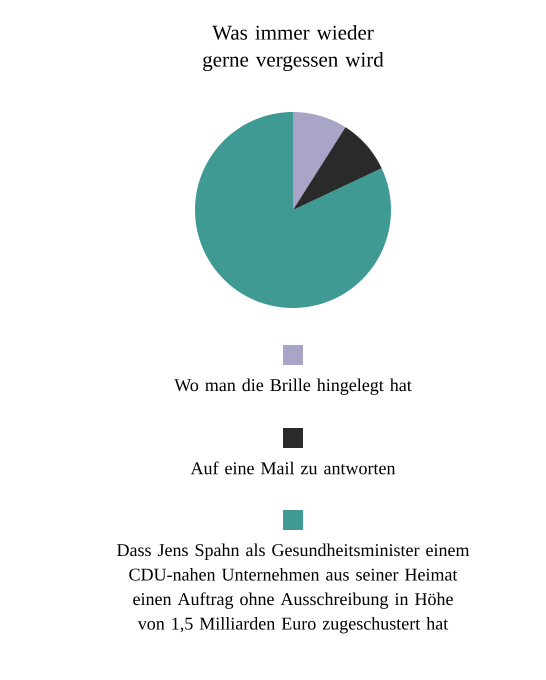  I want to click on legend-label: Wo man die Brille hingelegt hat, so click(293, 386).